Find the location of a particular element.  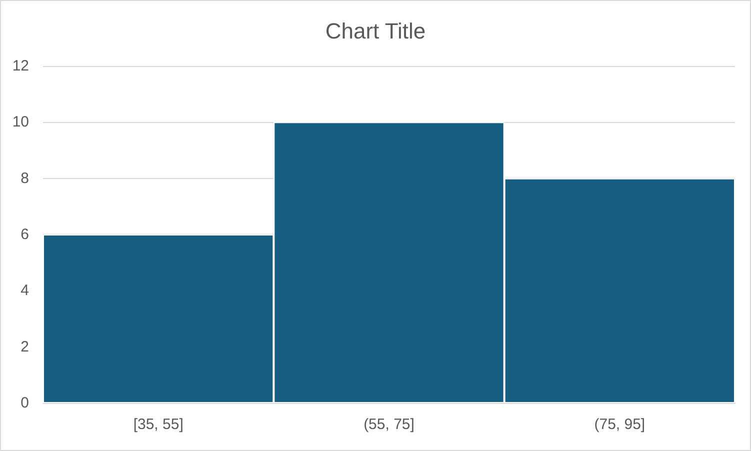

chart-title: Chart Title is located at coordinates (375, 31).